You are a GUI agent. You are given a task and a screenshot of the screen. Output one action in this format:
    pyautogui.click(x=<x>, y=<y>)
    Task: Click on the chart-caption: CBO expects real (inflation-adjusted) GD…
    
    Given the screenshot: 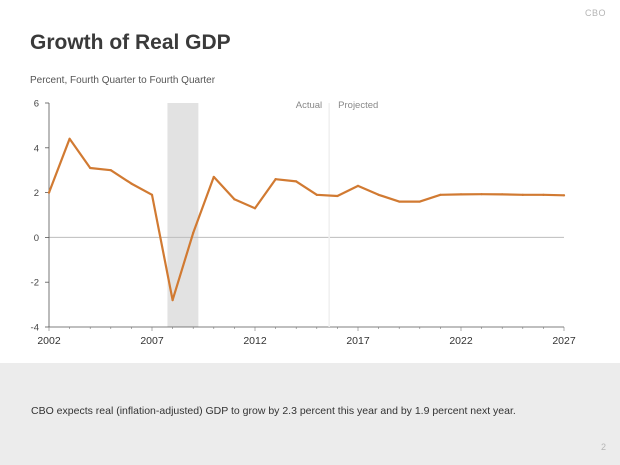 What is the action you would take?
    pyautogui.click(x=273, y=411)
    